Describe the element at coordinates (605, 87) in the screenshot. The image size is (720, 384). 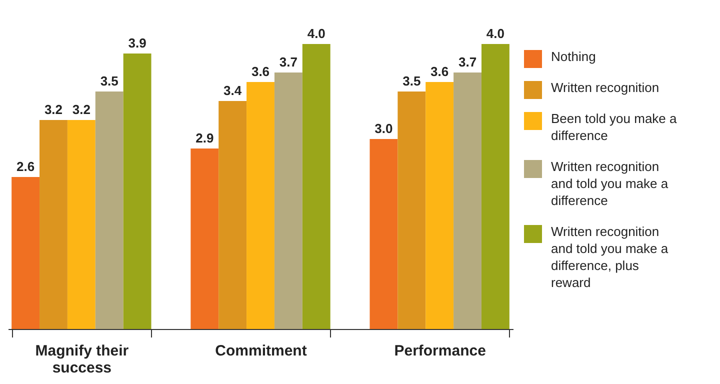
I see `legend-label: Written recognition` at that location.